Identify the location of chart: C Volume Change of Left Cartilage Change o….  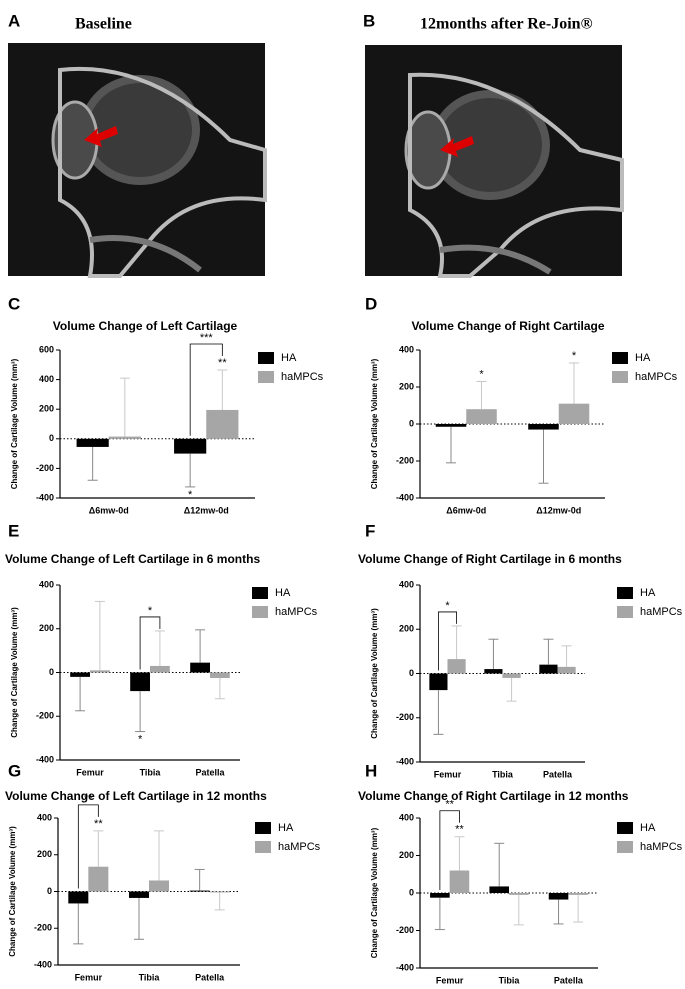
(166, 404).